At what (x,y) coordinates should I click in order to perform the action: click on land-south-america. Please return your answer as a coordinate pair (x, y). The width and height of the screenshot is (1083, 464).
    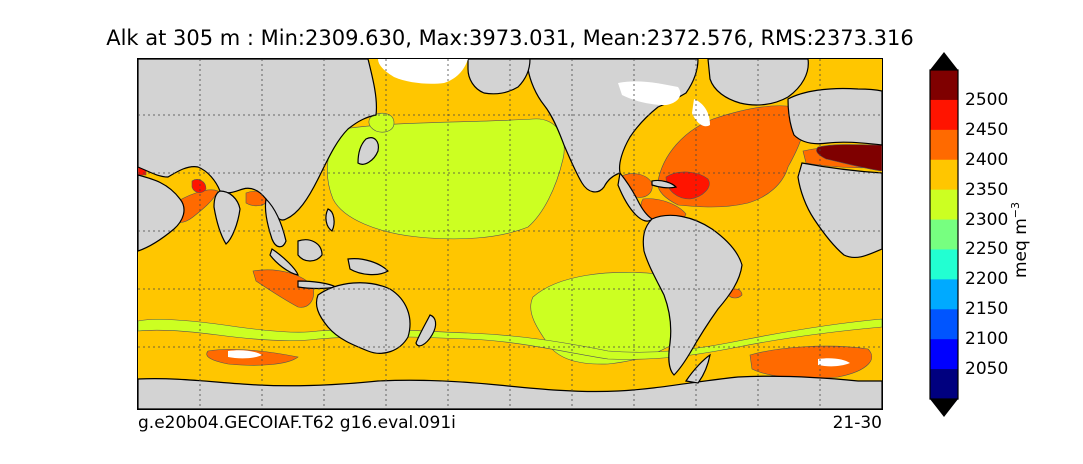
    Looking at the image, I should click on (692, 295).